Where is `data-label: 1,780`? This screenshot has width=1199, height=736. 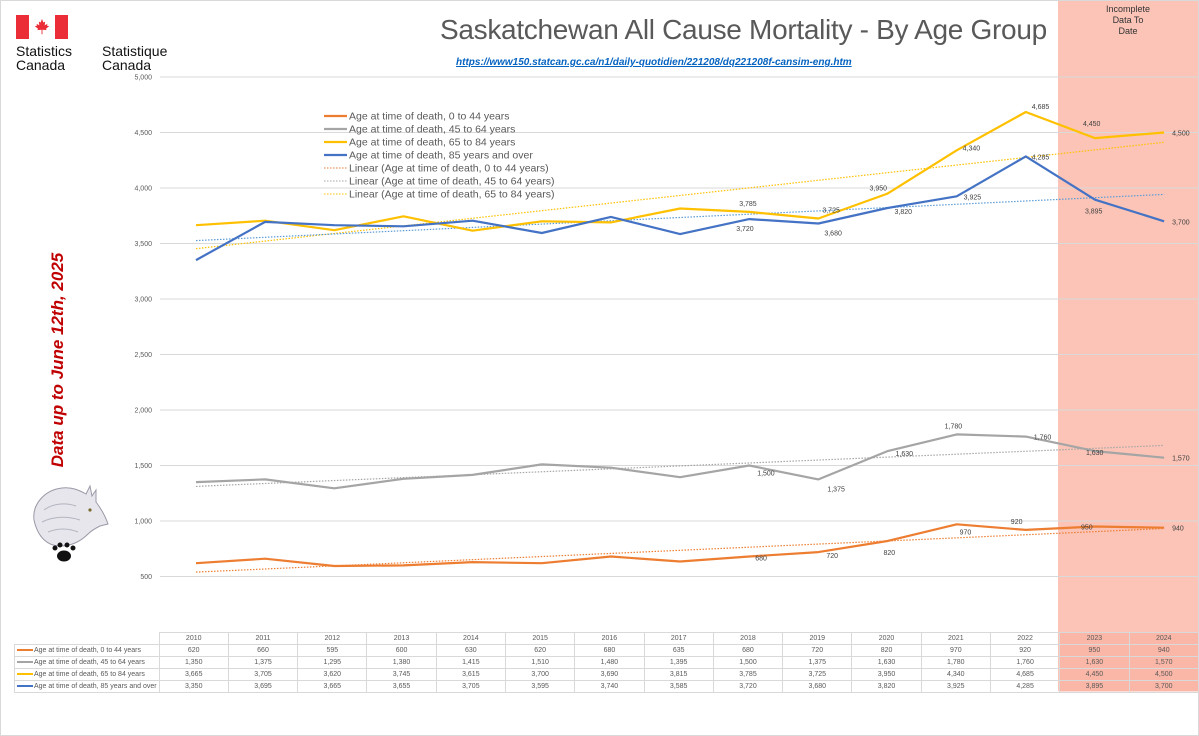
data-label: 1,780 is located at coordinates (954, 426).